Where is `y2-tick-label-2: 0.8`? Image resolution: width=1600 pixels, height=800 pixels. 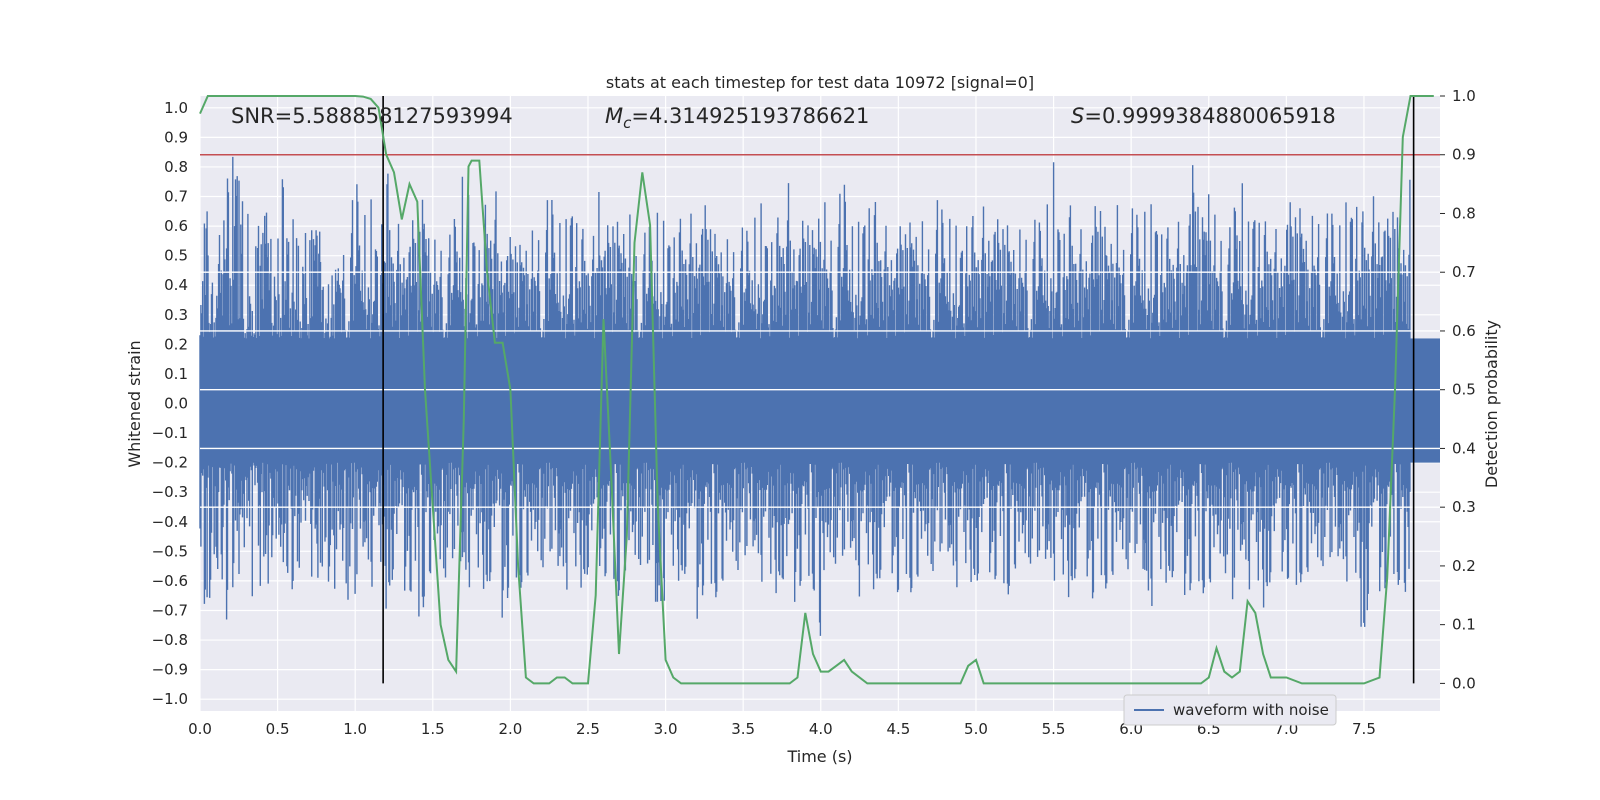 y2-tick-label-2: 0.8 is located at coordinates (1464, 213).